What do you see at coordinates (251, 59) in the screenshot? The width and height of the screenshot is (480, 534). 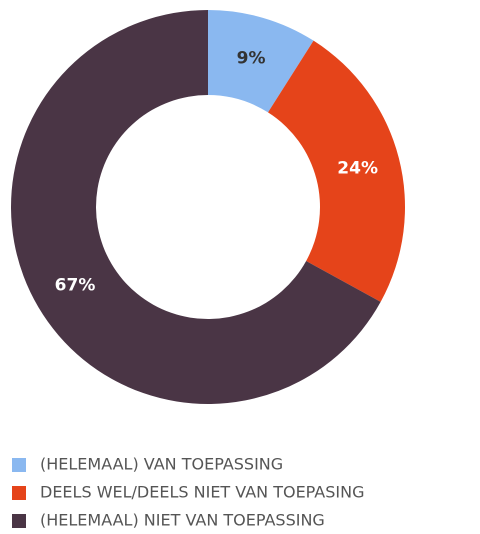 I see `value-label: 9%` at bounding box center [251, 59].